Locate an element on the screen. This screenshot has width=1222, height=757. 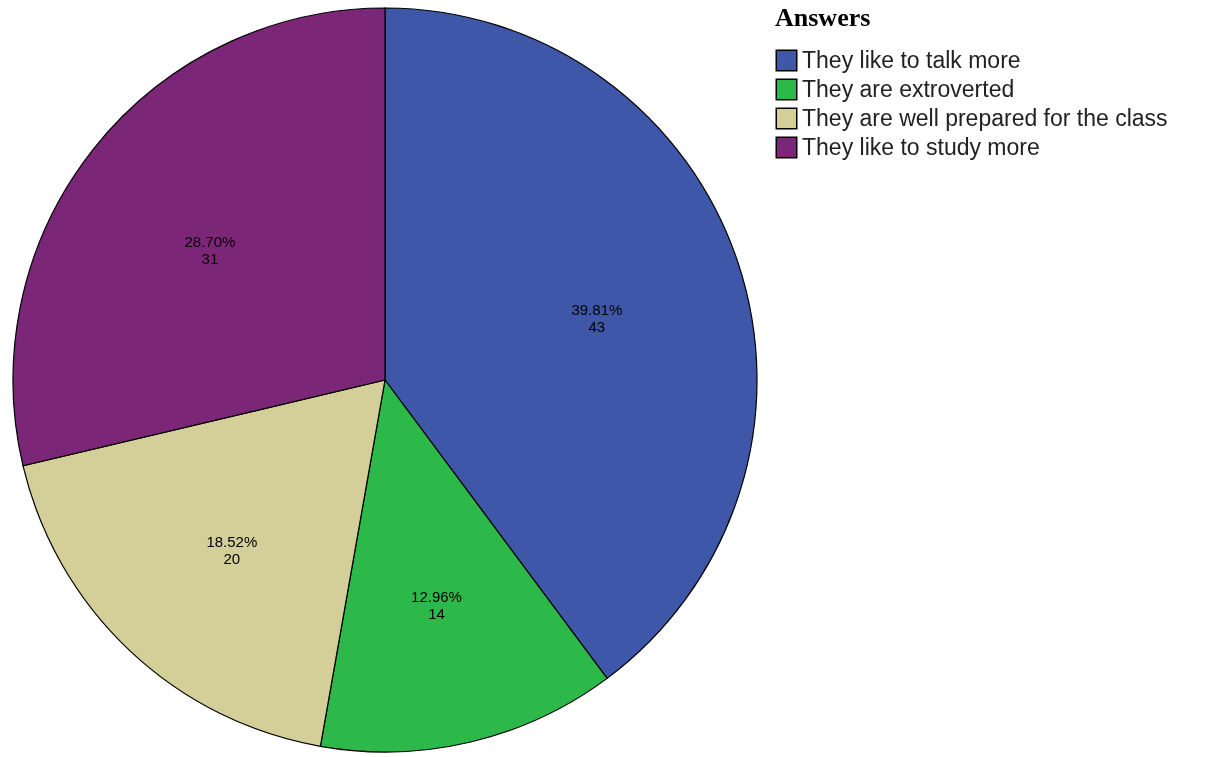
legend-label: They are well prepared for the class is located at coordinates (985, 117).